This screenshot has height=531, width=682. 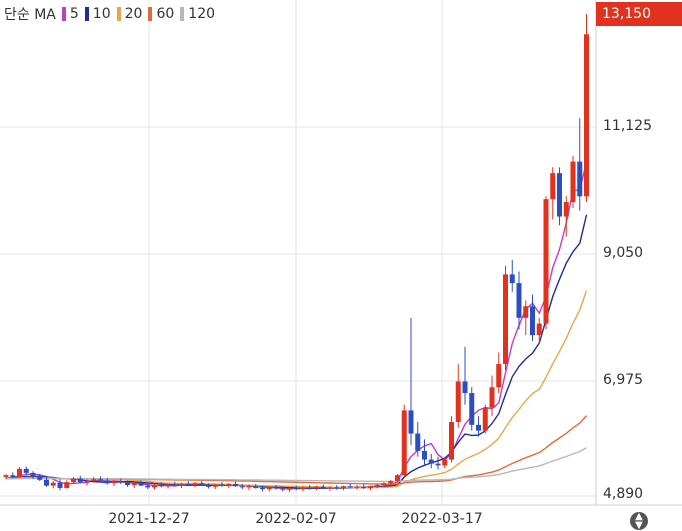 What do you see at coordinates (101, 14) in the screenshot?
I see `legend-label-ma10: 10` at bounding box center [101, 14].